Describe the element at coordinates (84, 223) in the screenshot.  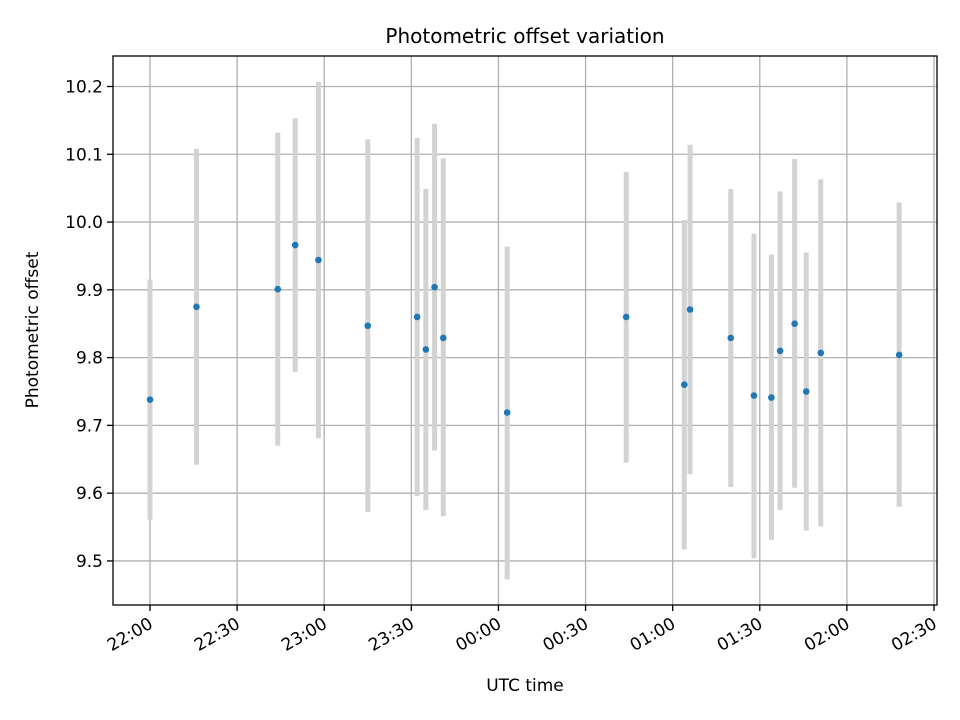
I see `y-tick-label: 10.0` at that location.